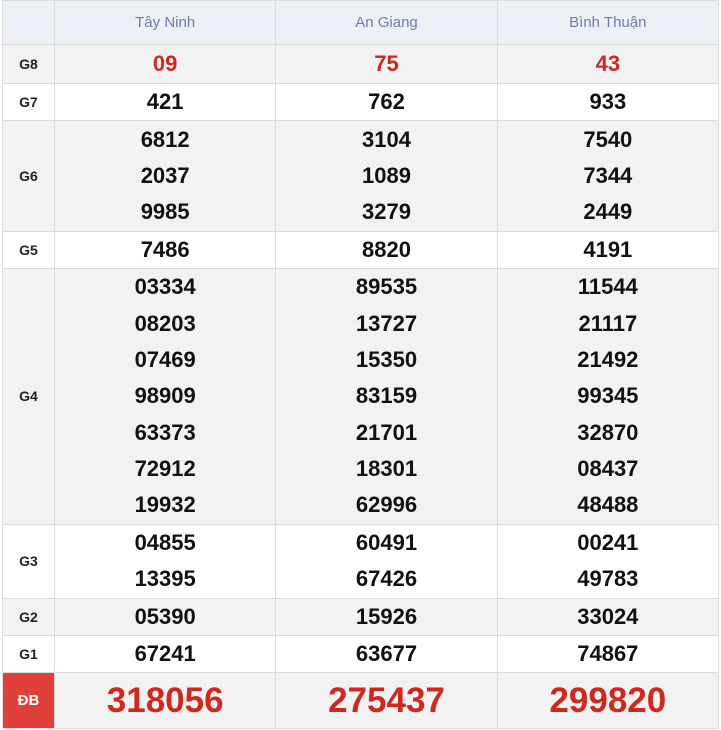 This screenshot has width=721, height=730. I want to click on prize-cell: 7540 7344 2449, so click(608, 176).